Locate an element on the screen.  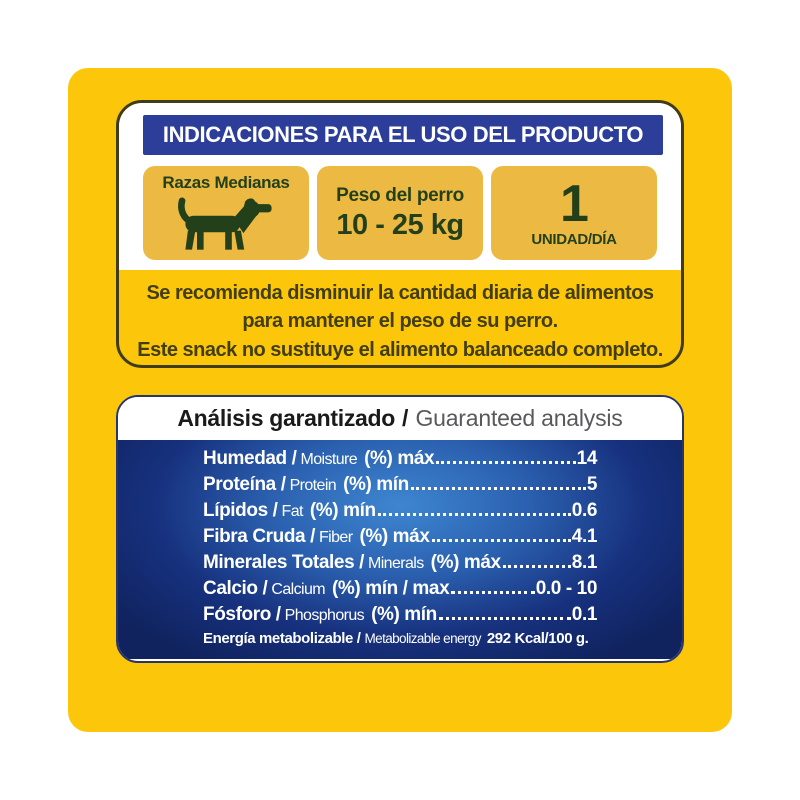
row-name-es: Lípidos / is located at coordinates (240, 510).